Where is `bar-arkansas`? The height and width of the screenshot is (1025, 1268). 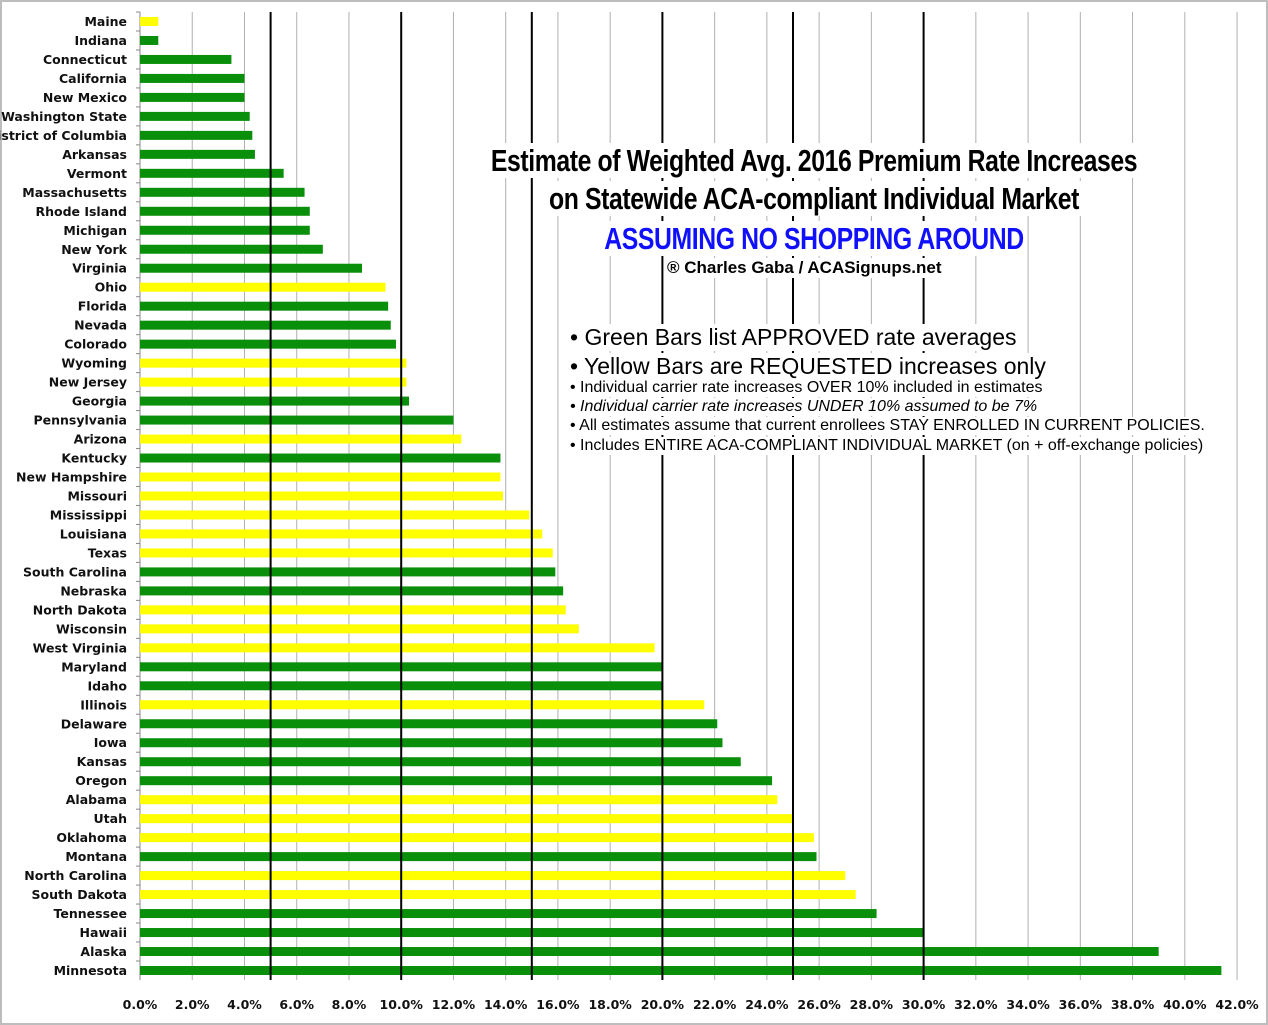 bar-arkansas is located at coordinates (197, 154).